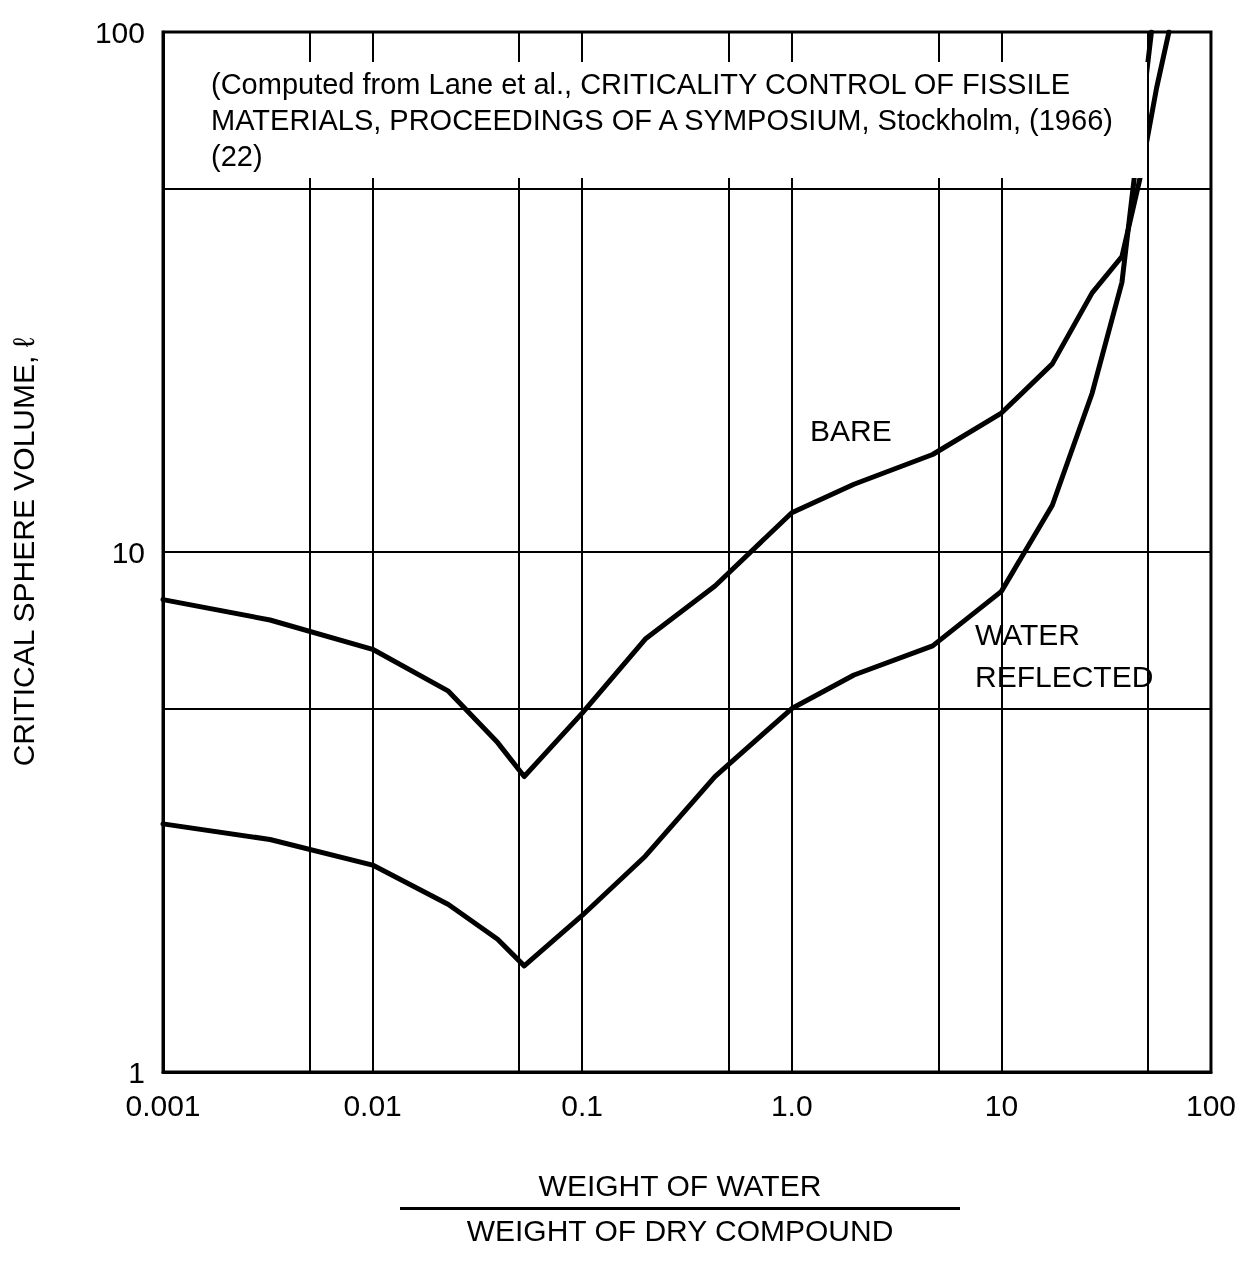 This screenshot has height=1266, width=1239. I want to click on x-tick-label: 100, so click(1210, 1105).